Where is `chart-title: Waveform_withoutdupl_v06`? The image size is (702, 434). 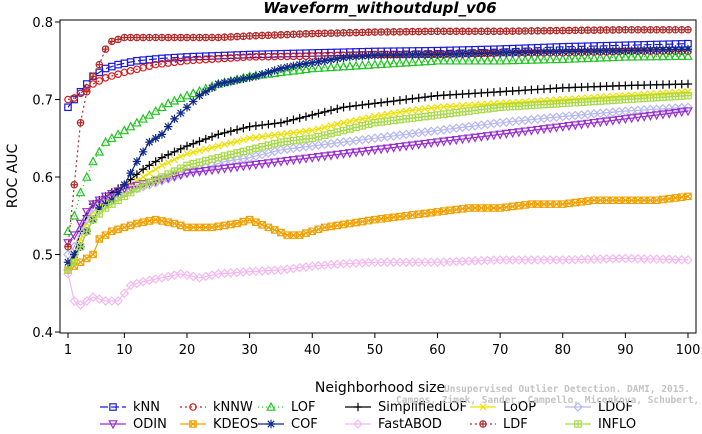
chart-title: Waveform_withoutdupl_v06 is located at coordinates (379, 8).